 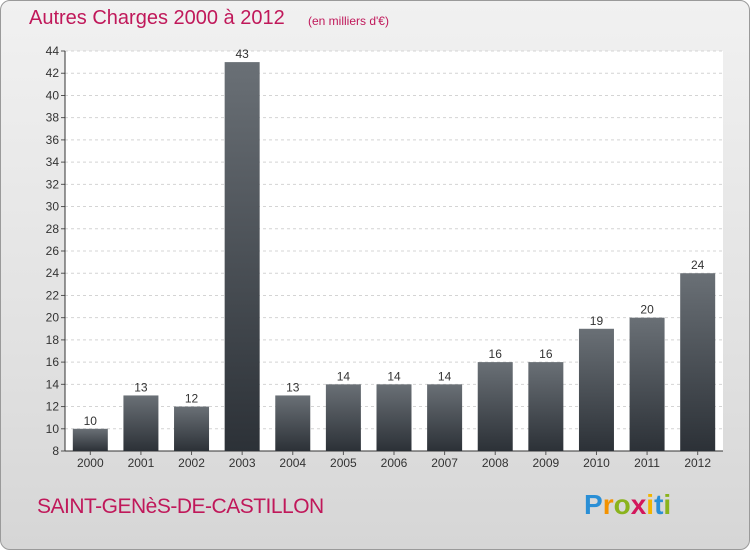 I want to click on y-tick-label: 28, so click(x=53, y=229).